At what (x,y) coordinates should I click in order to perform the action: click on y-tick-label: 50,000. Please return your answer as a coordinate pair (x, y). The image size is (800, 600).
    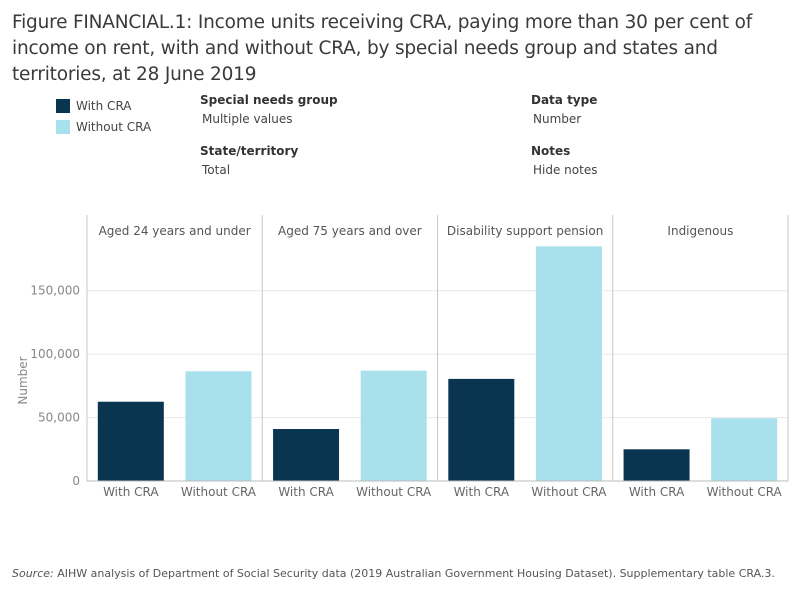
    Looking at the image, I should click on (59, 418).